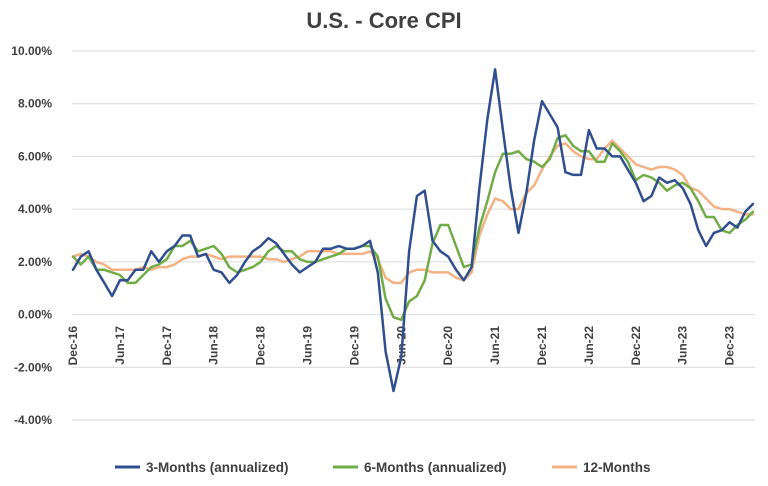 This screenshot has width=768, height=486. I want to click on chart-title: U.S. - Core CPI, so click(383, 20).